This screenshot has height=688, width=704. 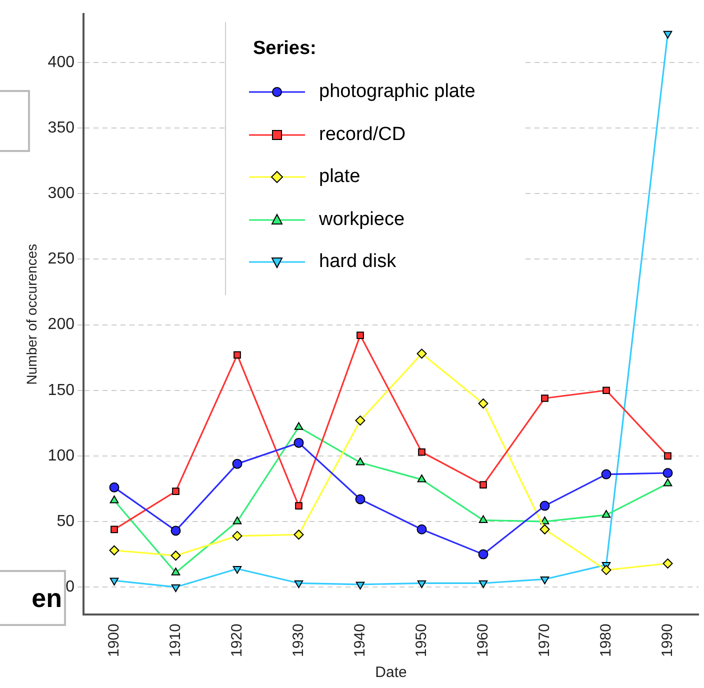 What do you see at coordinates (298, 641) in the screenshot?
I see `x-tick-label: 1930` at bounding box center [298, 641].